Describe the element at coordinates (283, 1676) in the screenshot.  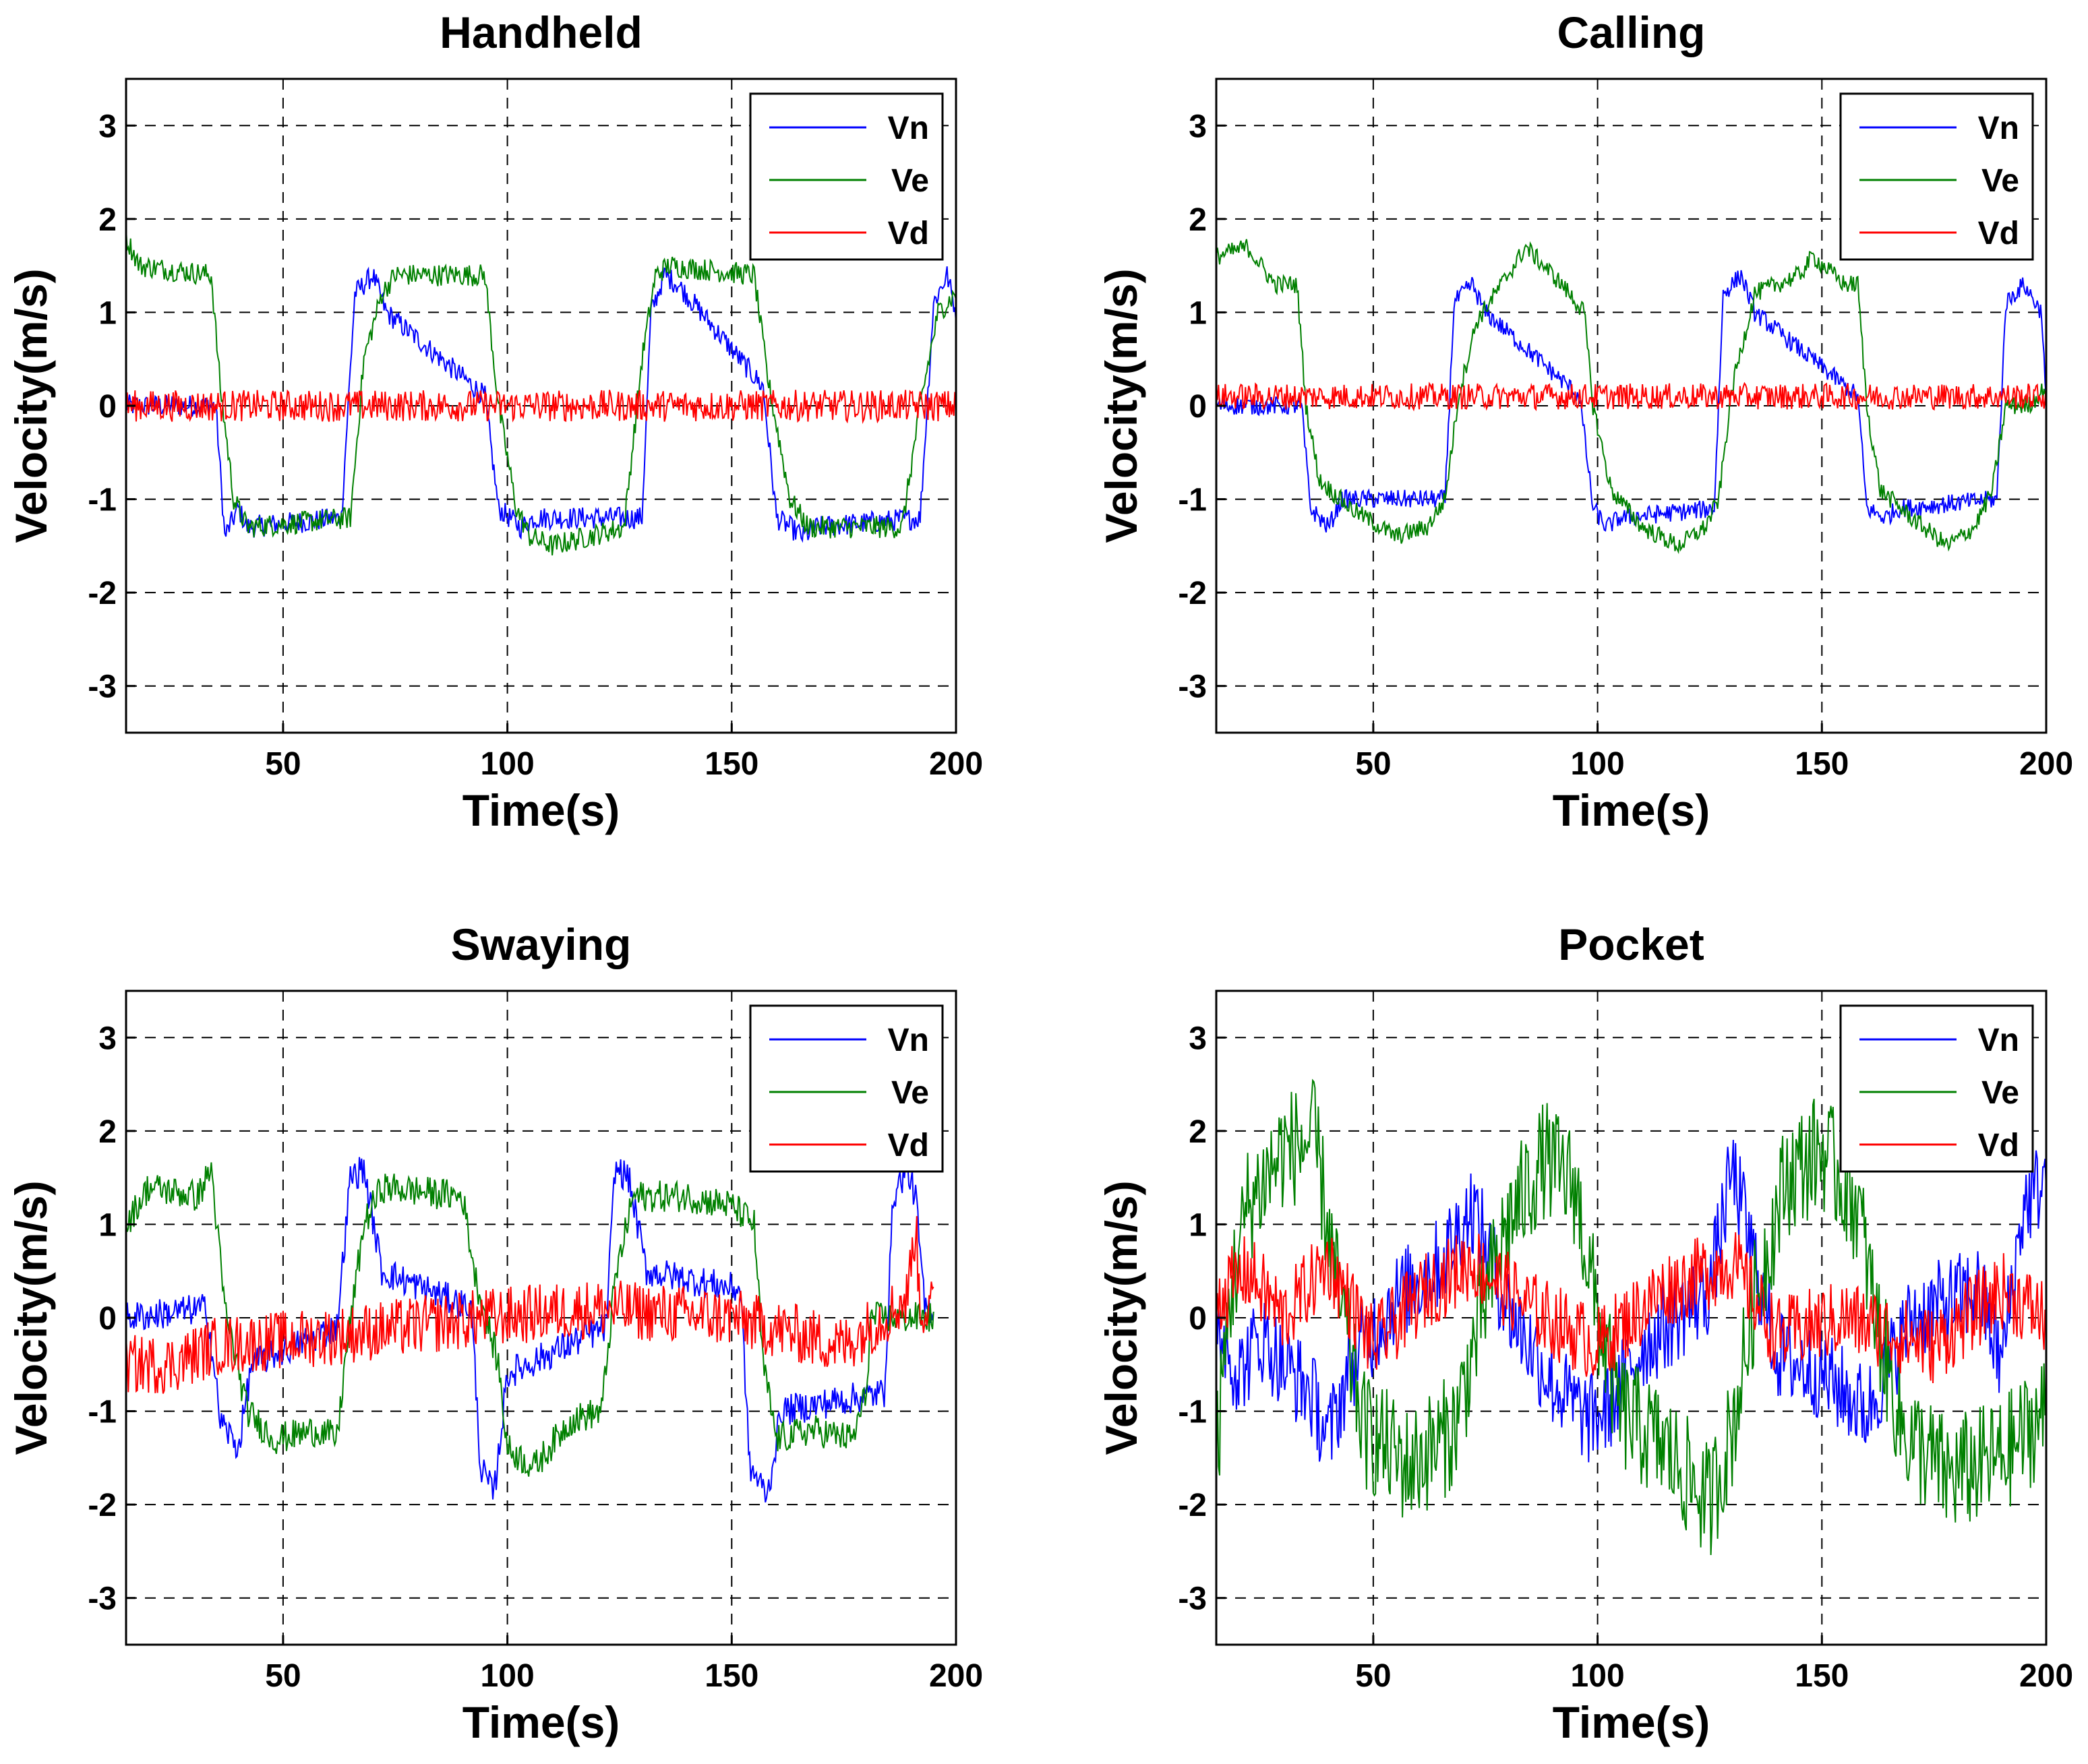
I see `swaying-xtick-label-50: 50` at that location.